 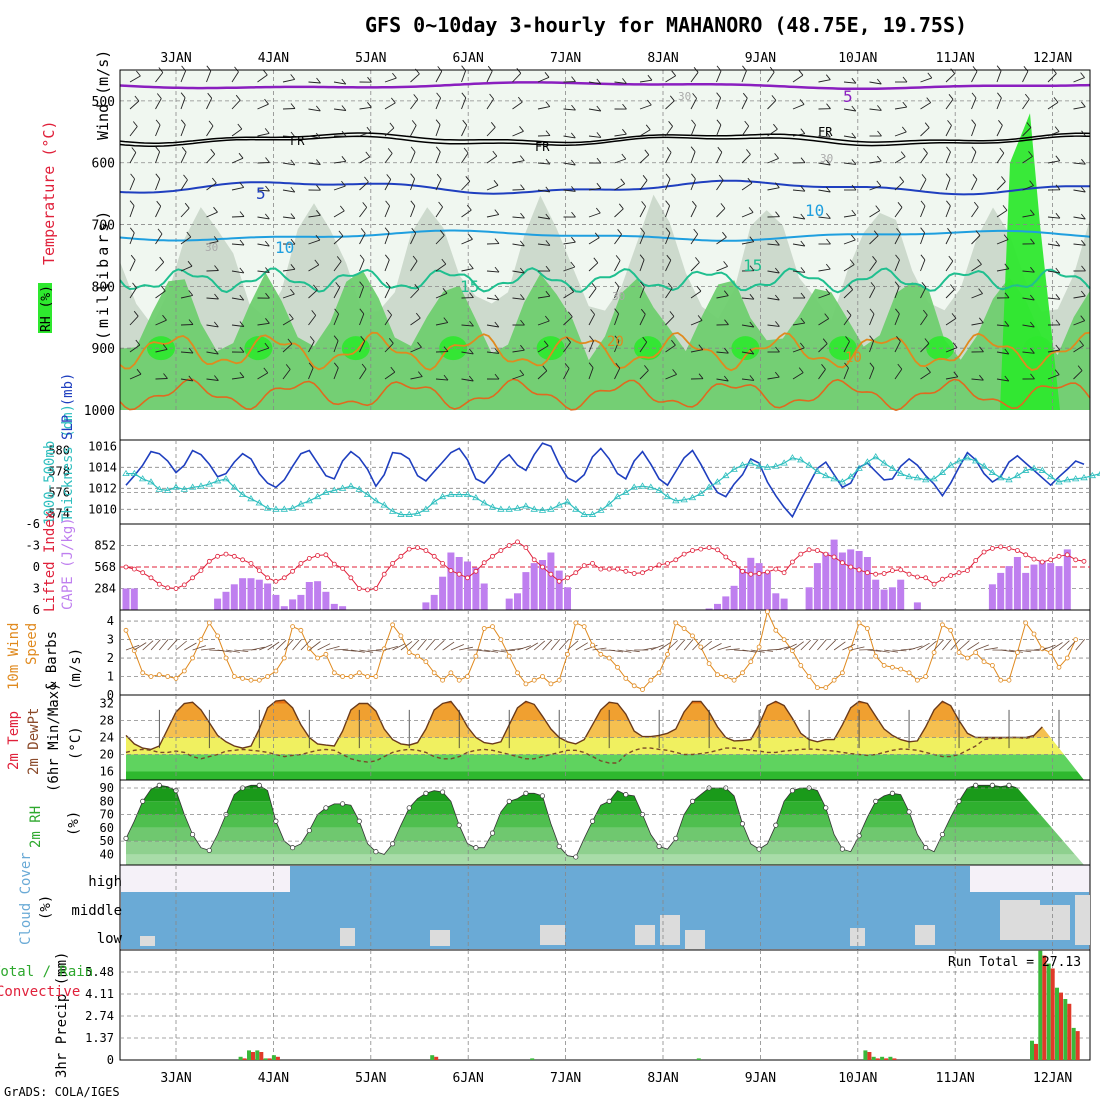 What do you see at coordinates (894, 1059) in the screenshot?
I see `precip-conv-bar` at bounding box center [894, 1059].